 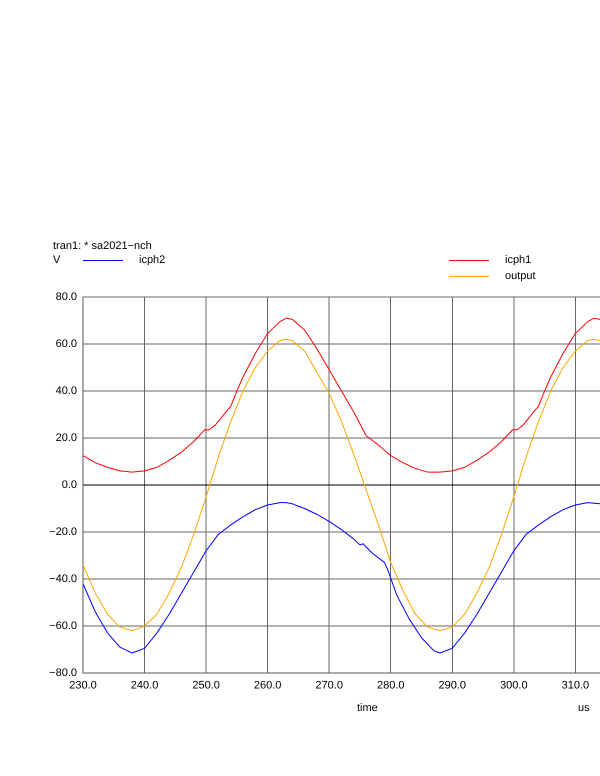 What do you see at coordinates (69, 485) in the screenshot?
I see `y-tick-label: 0.0` at bounding box center [69, 485].